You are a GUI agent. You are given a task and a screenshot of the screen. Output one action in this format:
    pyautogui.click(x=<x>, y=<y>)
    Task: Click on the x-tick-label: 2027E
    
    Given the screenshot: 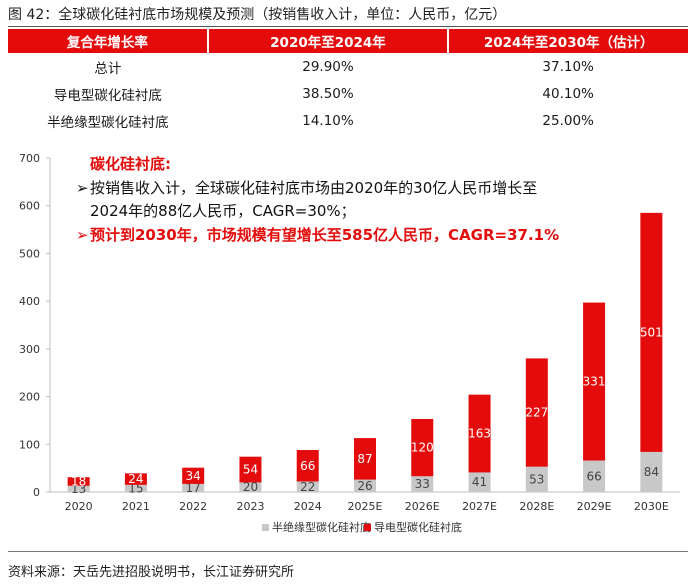 What is the action you would take?
    pyautogui.click(x=479, y=506)
    